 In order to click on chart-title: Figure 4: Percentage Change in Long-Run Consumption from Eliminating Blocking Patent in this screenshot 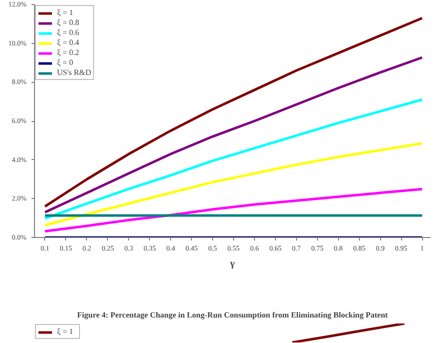, I will do `click(232, 315)`.